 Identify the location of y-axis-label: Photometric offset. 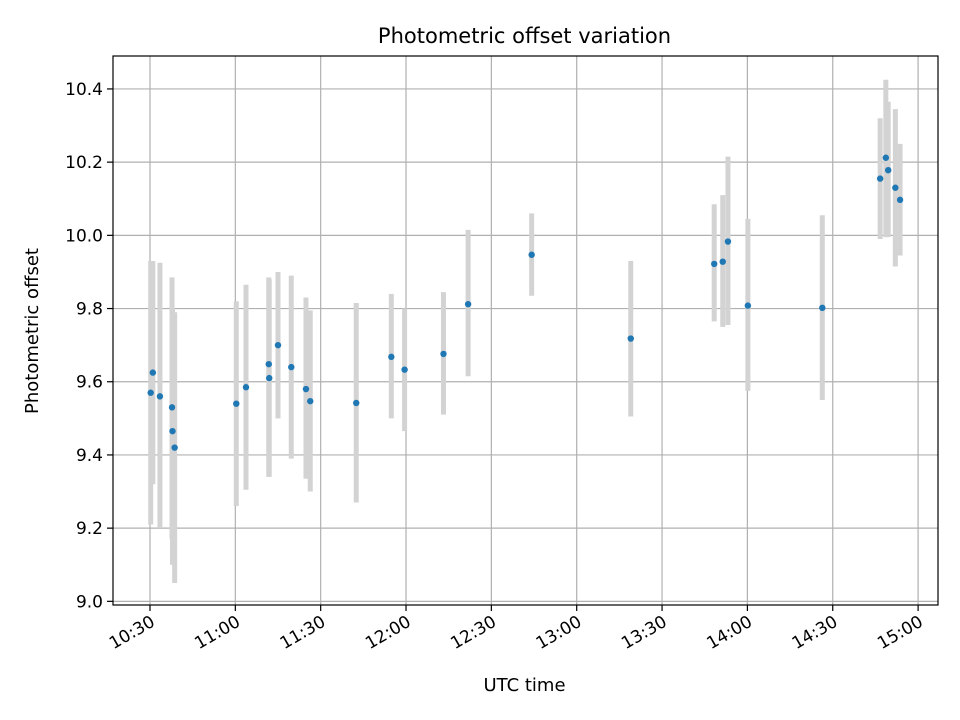
(32, 331).